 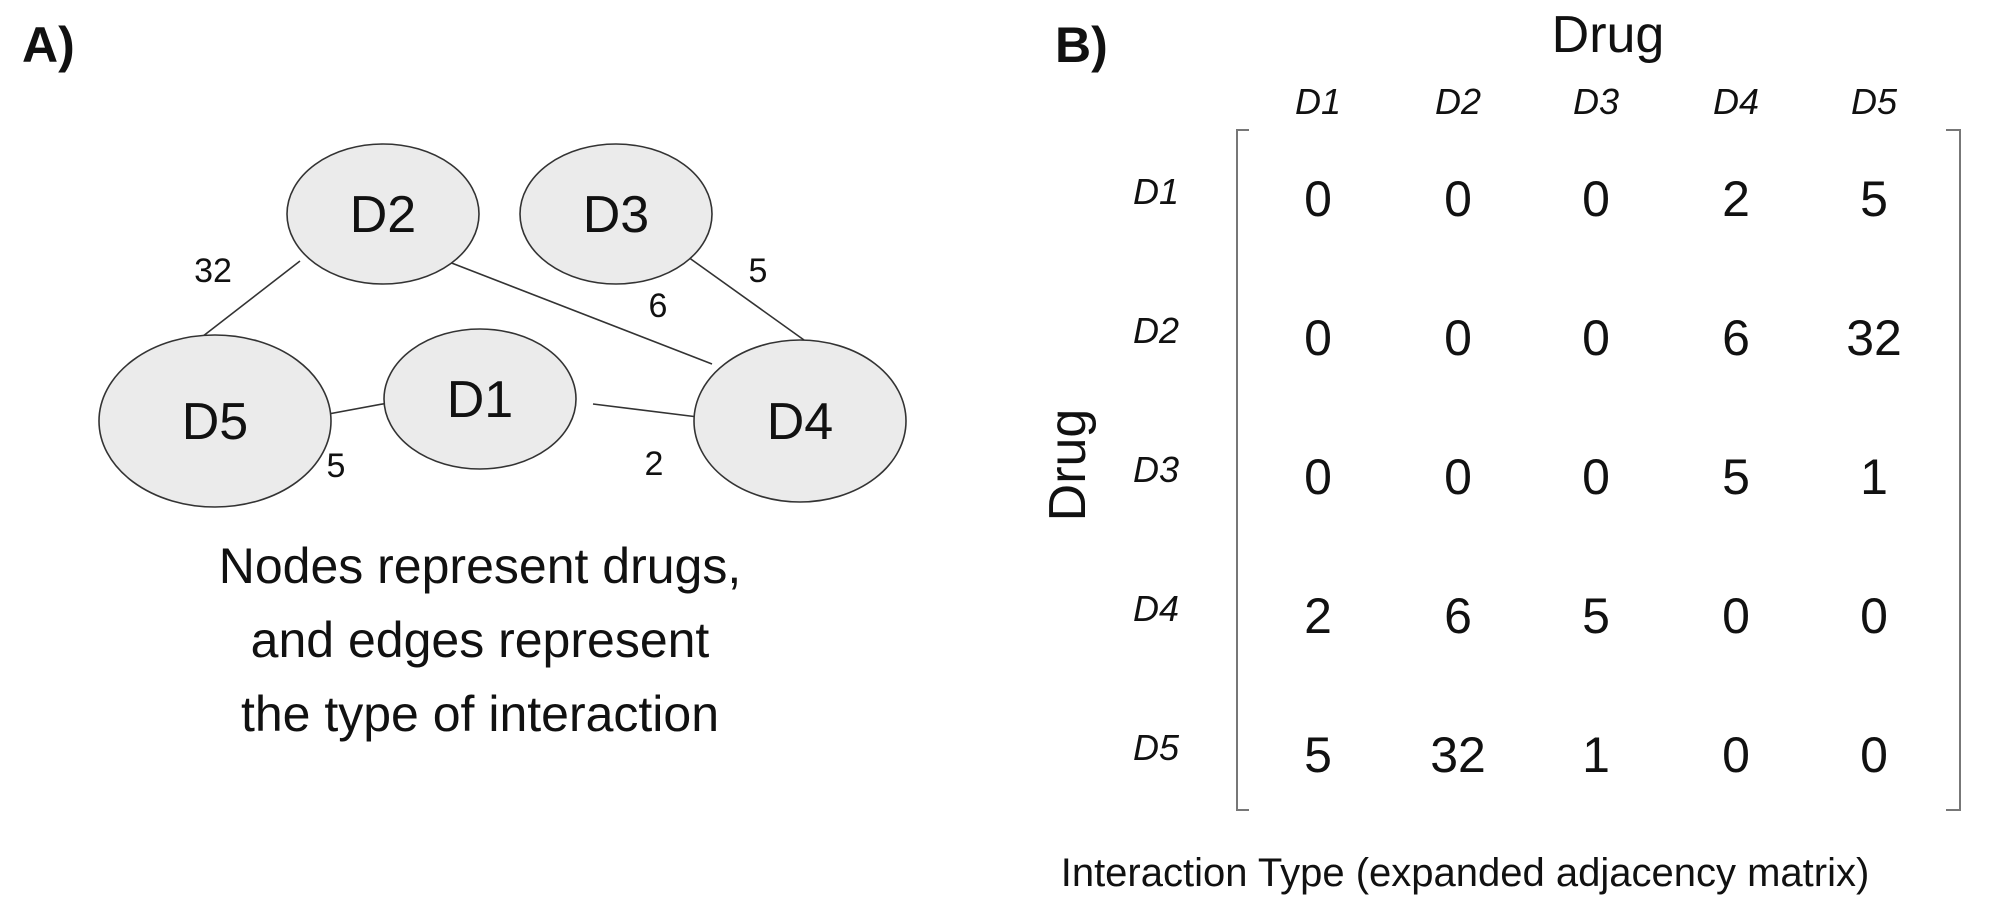 I want to click on node-label: D3, so click(x=616, y=215).